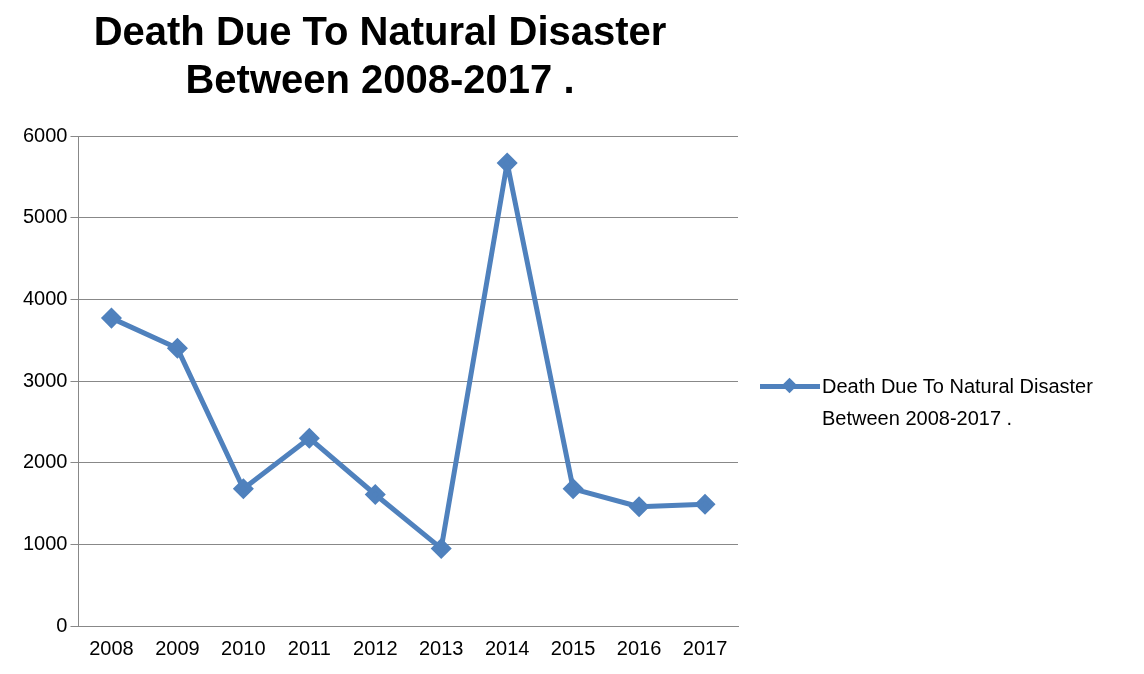 The image size is (1144, 674). I want to click on x-tick-label: 2014, so click(507, 647).